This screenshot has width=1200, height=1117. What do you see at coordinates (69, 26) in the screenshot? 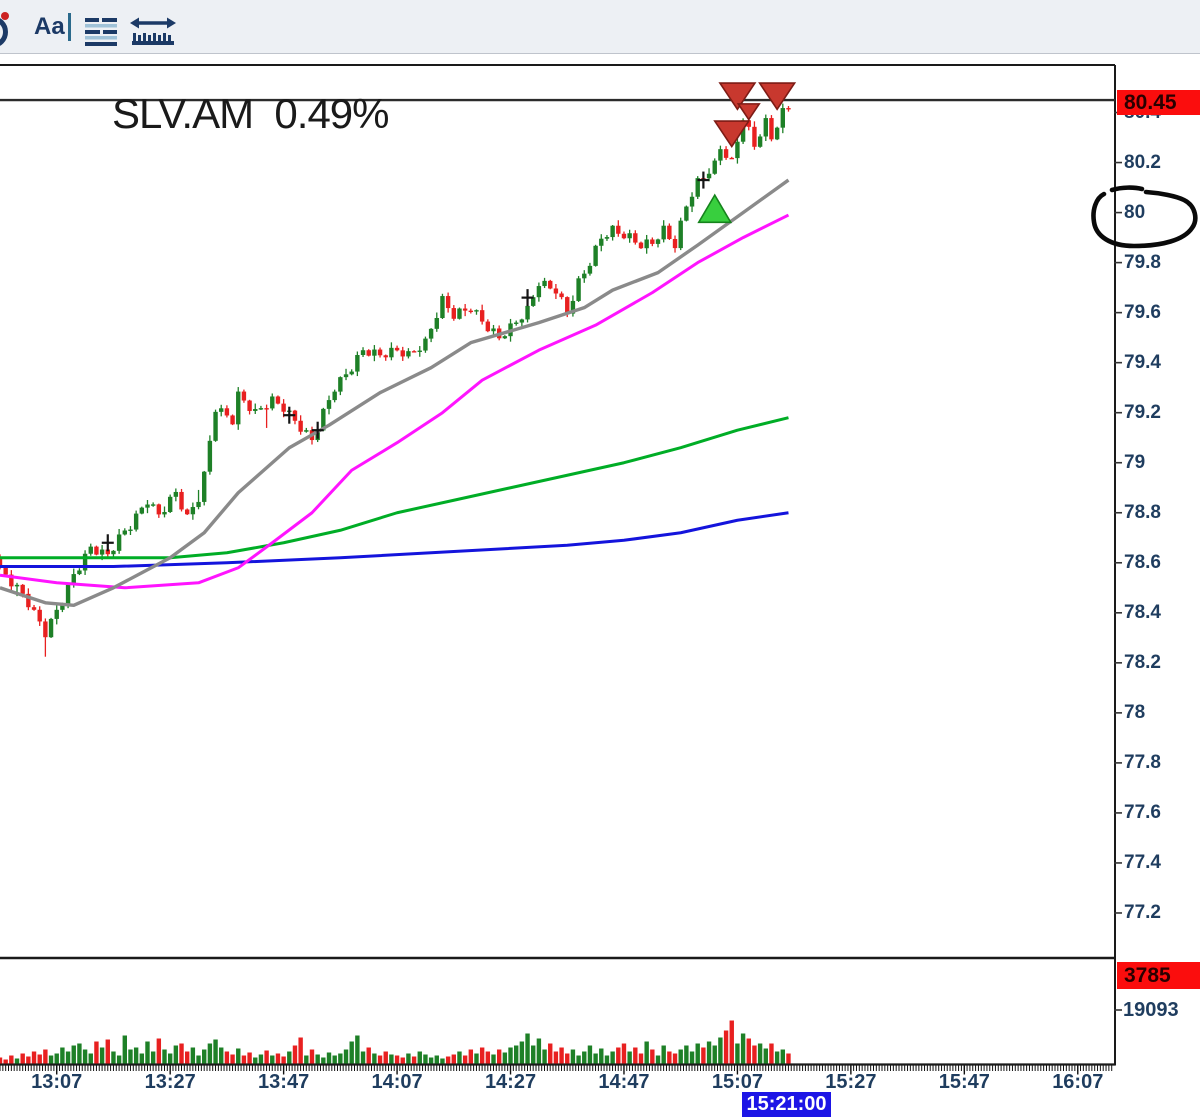
I see `text-cursor-icon` at bounding box center [69, 26].